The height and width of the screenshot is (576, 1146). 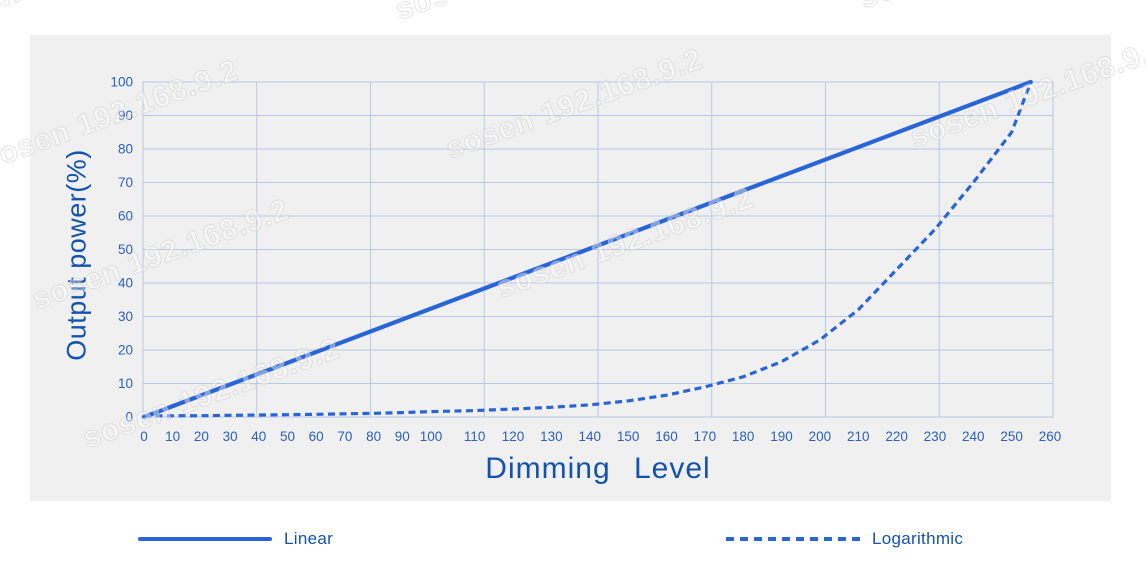 What do you see at coordinates (125, 249) in the screenshot?
I see `y-tick-label: 50` at bounding box center [125, 249].